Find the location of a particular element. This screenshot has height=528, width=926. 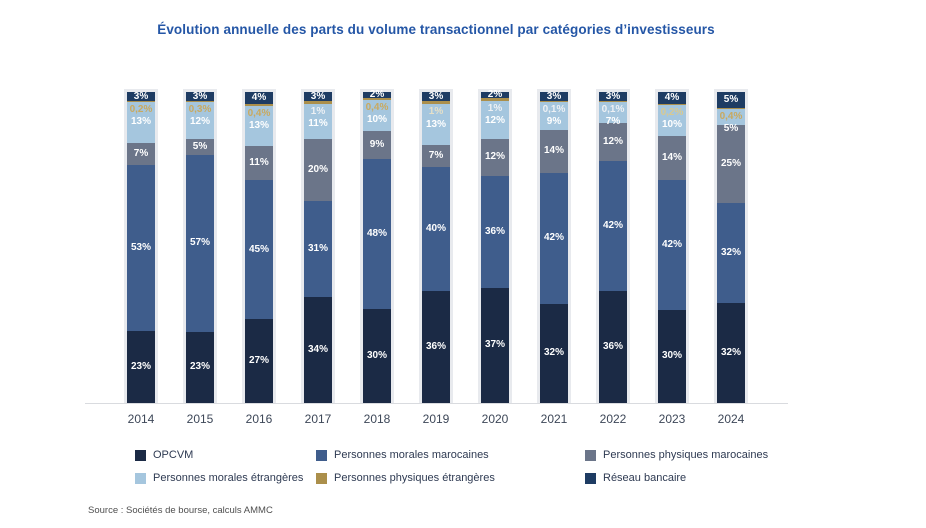

x-axis-label-2015: 2015 is located at coordinates (200, 419).